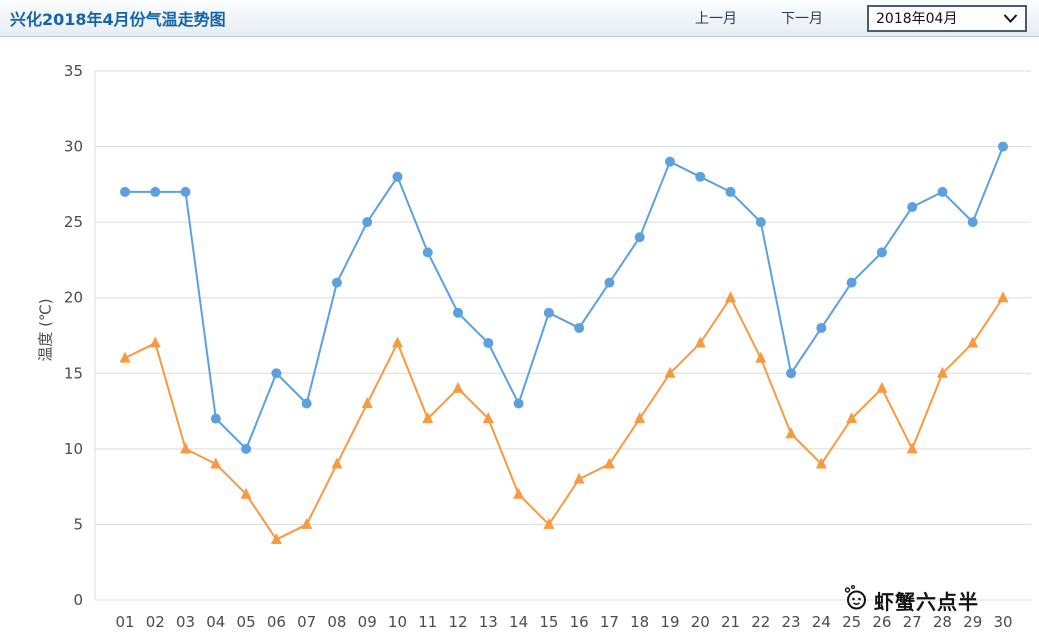 The image size is (1039, 642). Describe the element at coordinates (548, 622) in the screenshot. I see `x-tick-label: 15` at that location.